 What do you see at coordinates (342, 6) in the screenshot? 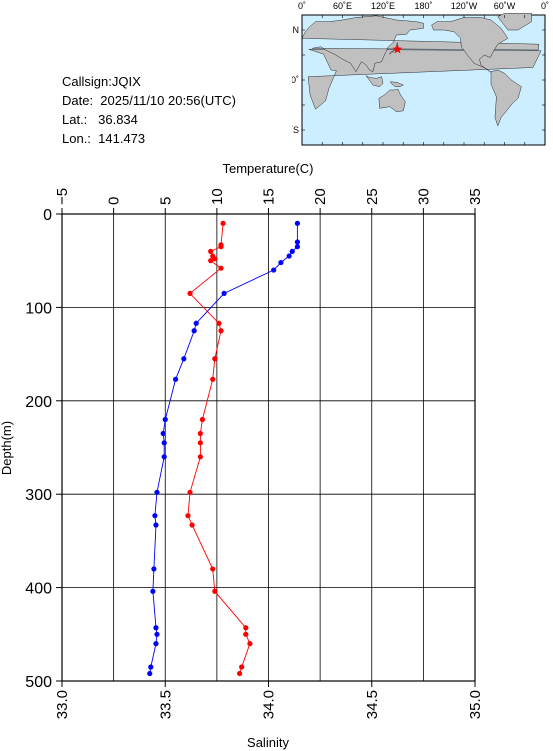
I see `map-longitude-label: 60˚E` at bounding box center [342, 6].